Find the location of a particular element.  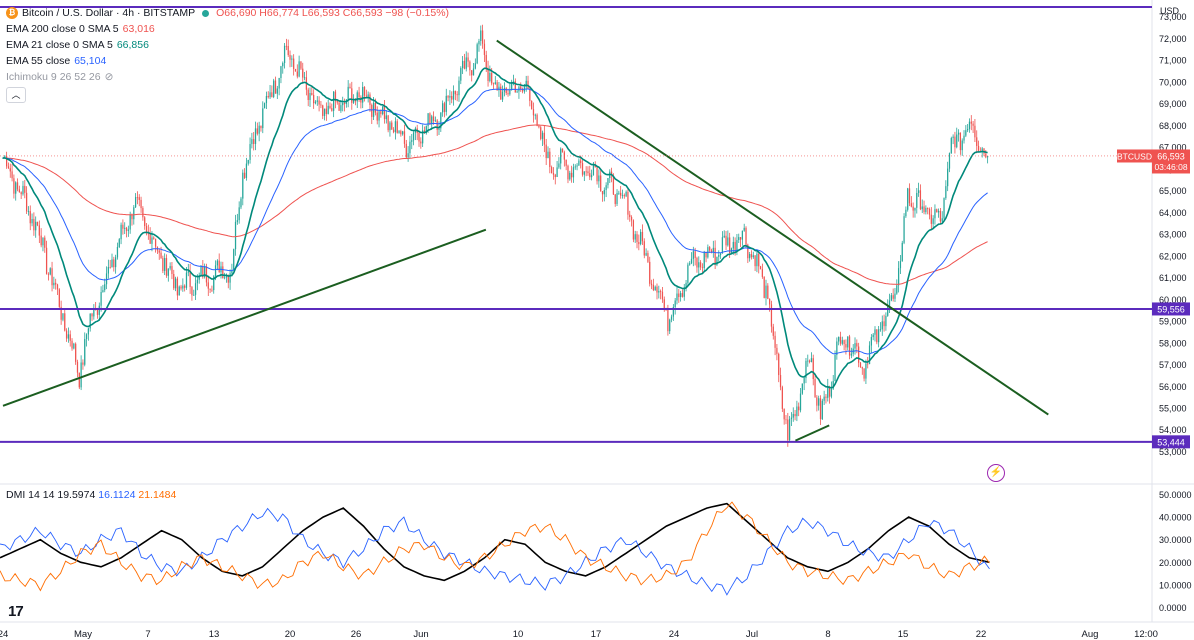

symbol-tag-label: BTCUSD is located at coordinates (1134, 156).